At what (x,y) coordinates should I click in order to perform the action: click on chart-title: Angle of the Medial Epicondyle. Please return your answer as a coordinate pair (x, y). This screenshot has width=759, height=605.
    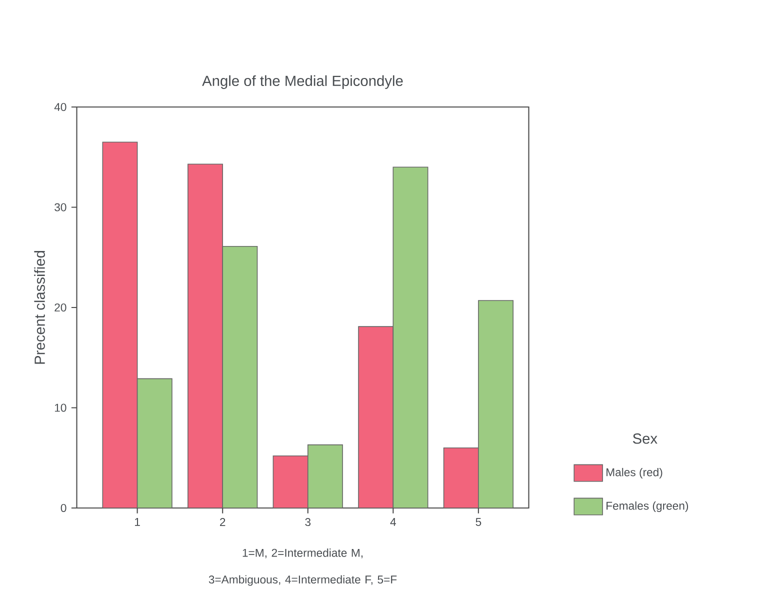
    Looking at the image, I should click on (302, 82).